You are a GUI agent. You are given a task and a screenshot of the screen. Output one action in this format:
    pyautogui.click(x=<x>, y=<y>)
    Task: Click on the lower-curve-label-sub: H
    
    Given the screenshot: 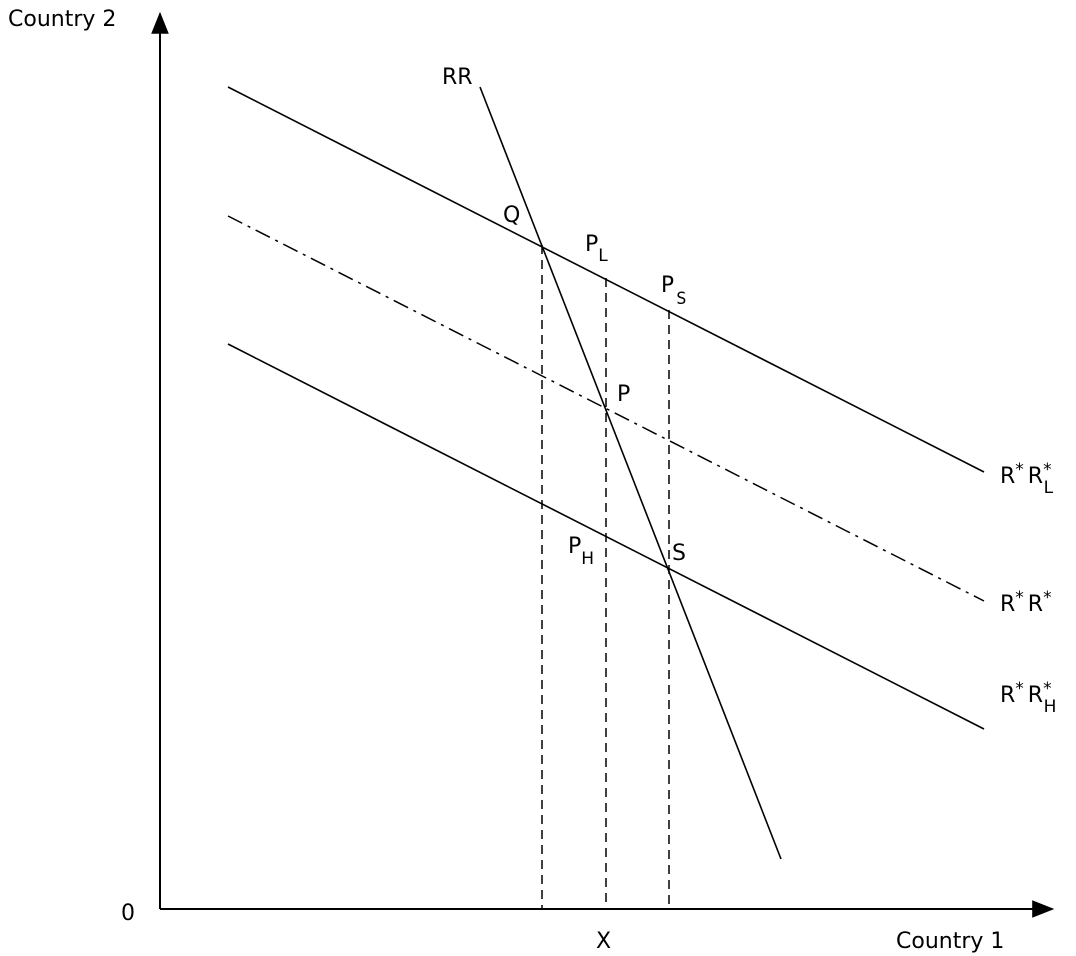 What is the action you would take?
    pyautogui.click(x=1050, y=707)
    